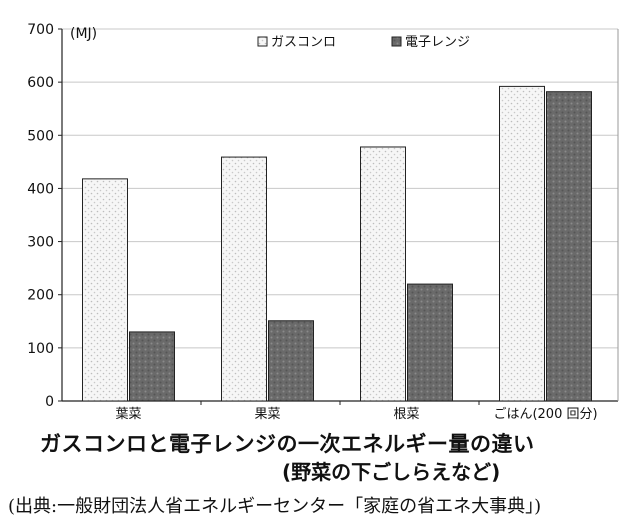 The height and width of the screenshot is (530, 640). What do you see at coordinates (40, 136) in the screenshot?
I see `y-tick-label: 500` at bounding box center [40, 136].